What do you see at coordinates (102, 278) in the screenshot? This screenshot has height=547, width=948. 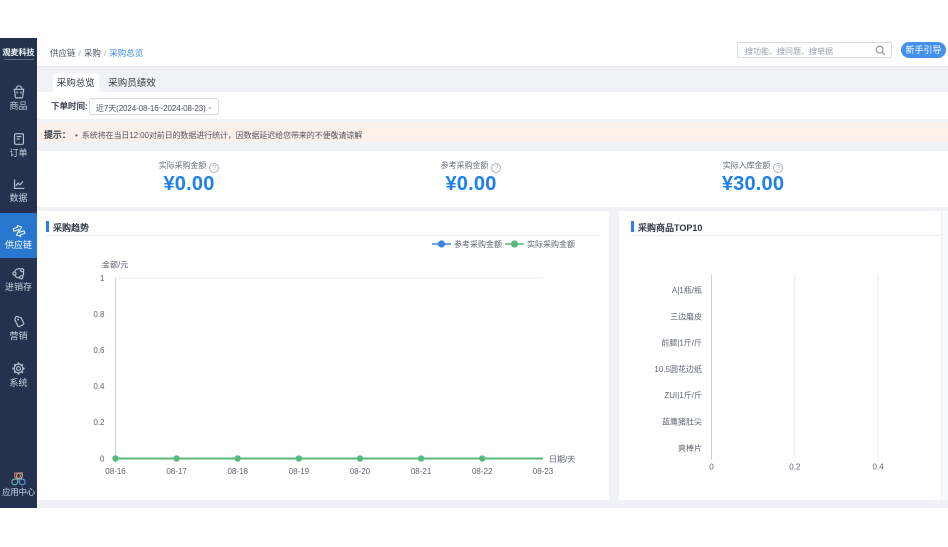 I see `svg-text: 1` at bounding box center [102, 278].